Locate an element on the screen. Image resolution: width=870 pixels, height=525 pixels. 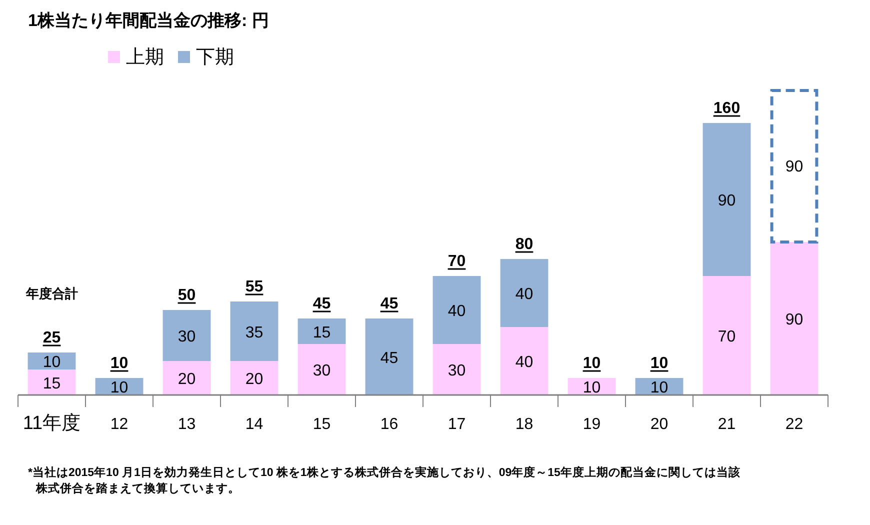
x-tick-label: 14 is located at coordinates (254, 424).